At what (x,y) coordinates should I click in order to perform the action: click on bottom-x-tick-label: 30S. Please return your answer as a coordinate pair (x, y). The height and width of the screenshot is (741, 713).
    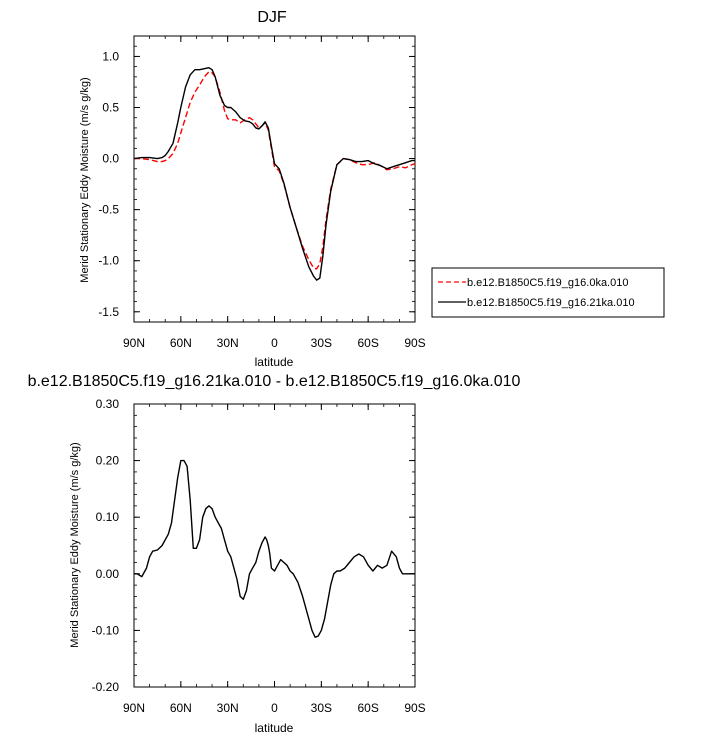
    Looking at the image, I should click on (321, 708).